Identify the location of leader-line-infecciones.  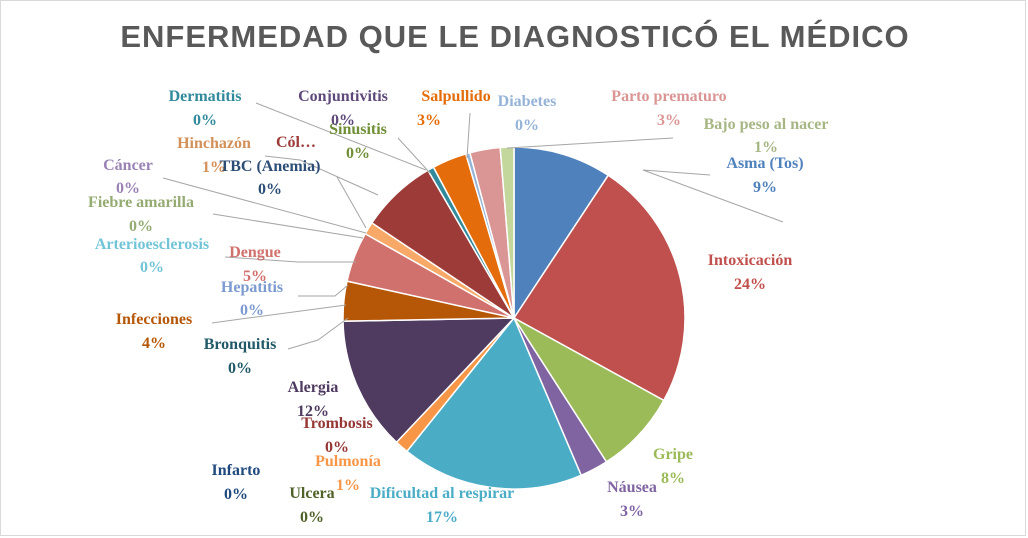
(279, 314).